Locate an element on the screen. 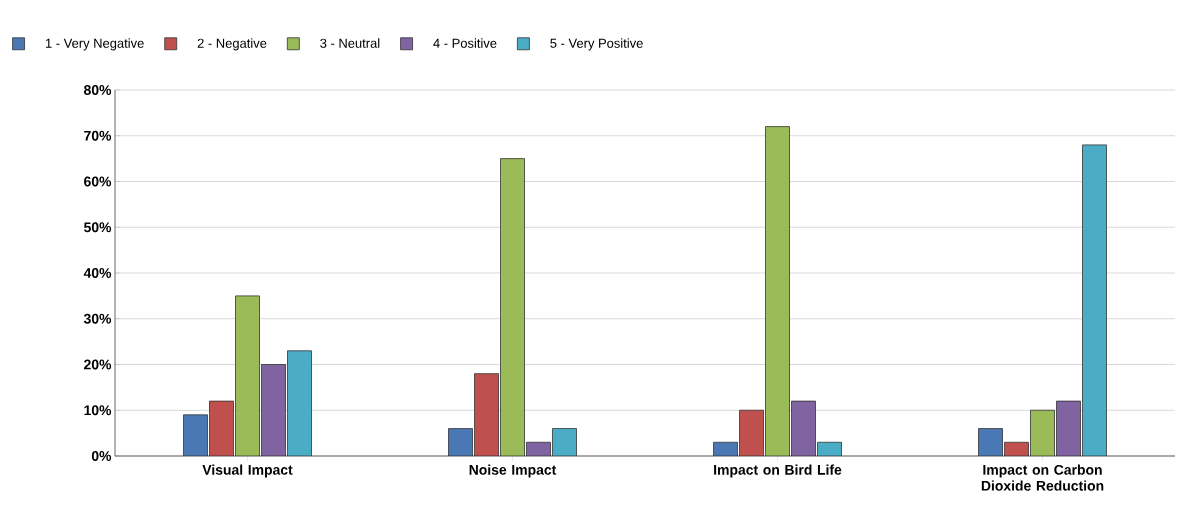 The image size is (1197, 523). y-tick-label: 20% is located at coordinates (98, 364).